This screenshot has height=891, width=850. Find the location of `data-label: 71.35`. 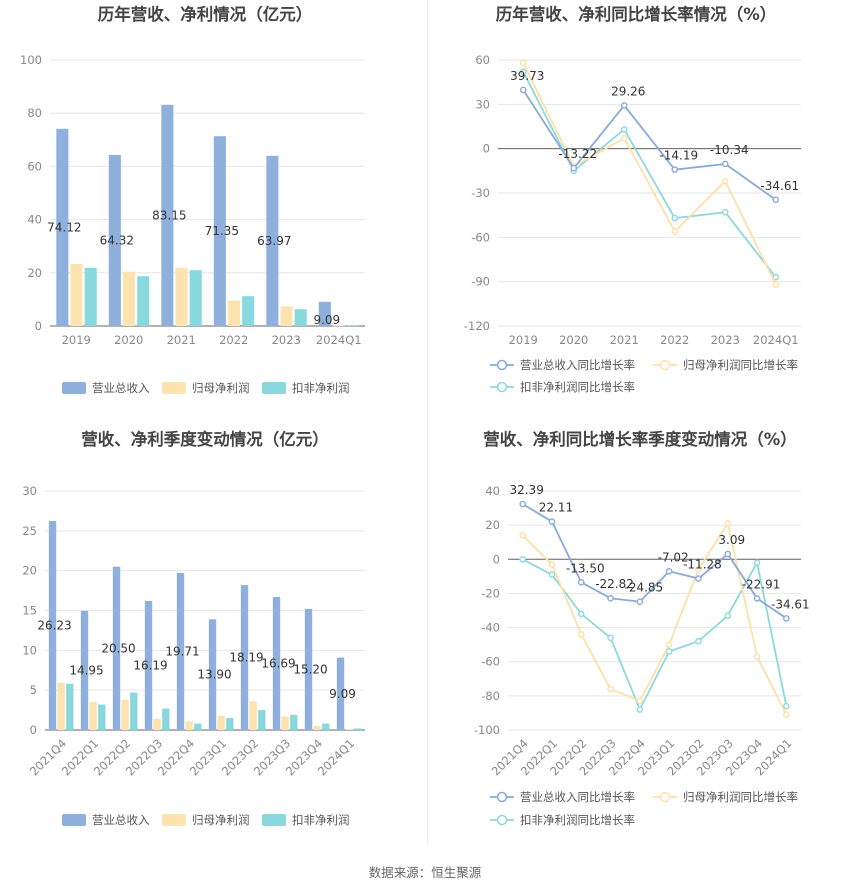

data-label: 71.35 is located at coordinates (222, 231).